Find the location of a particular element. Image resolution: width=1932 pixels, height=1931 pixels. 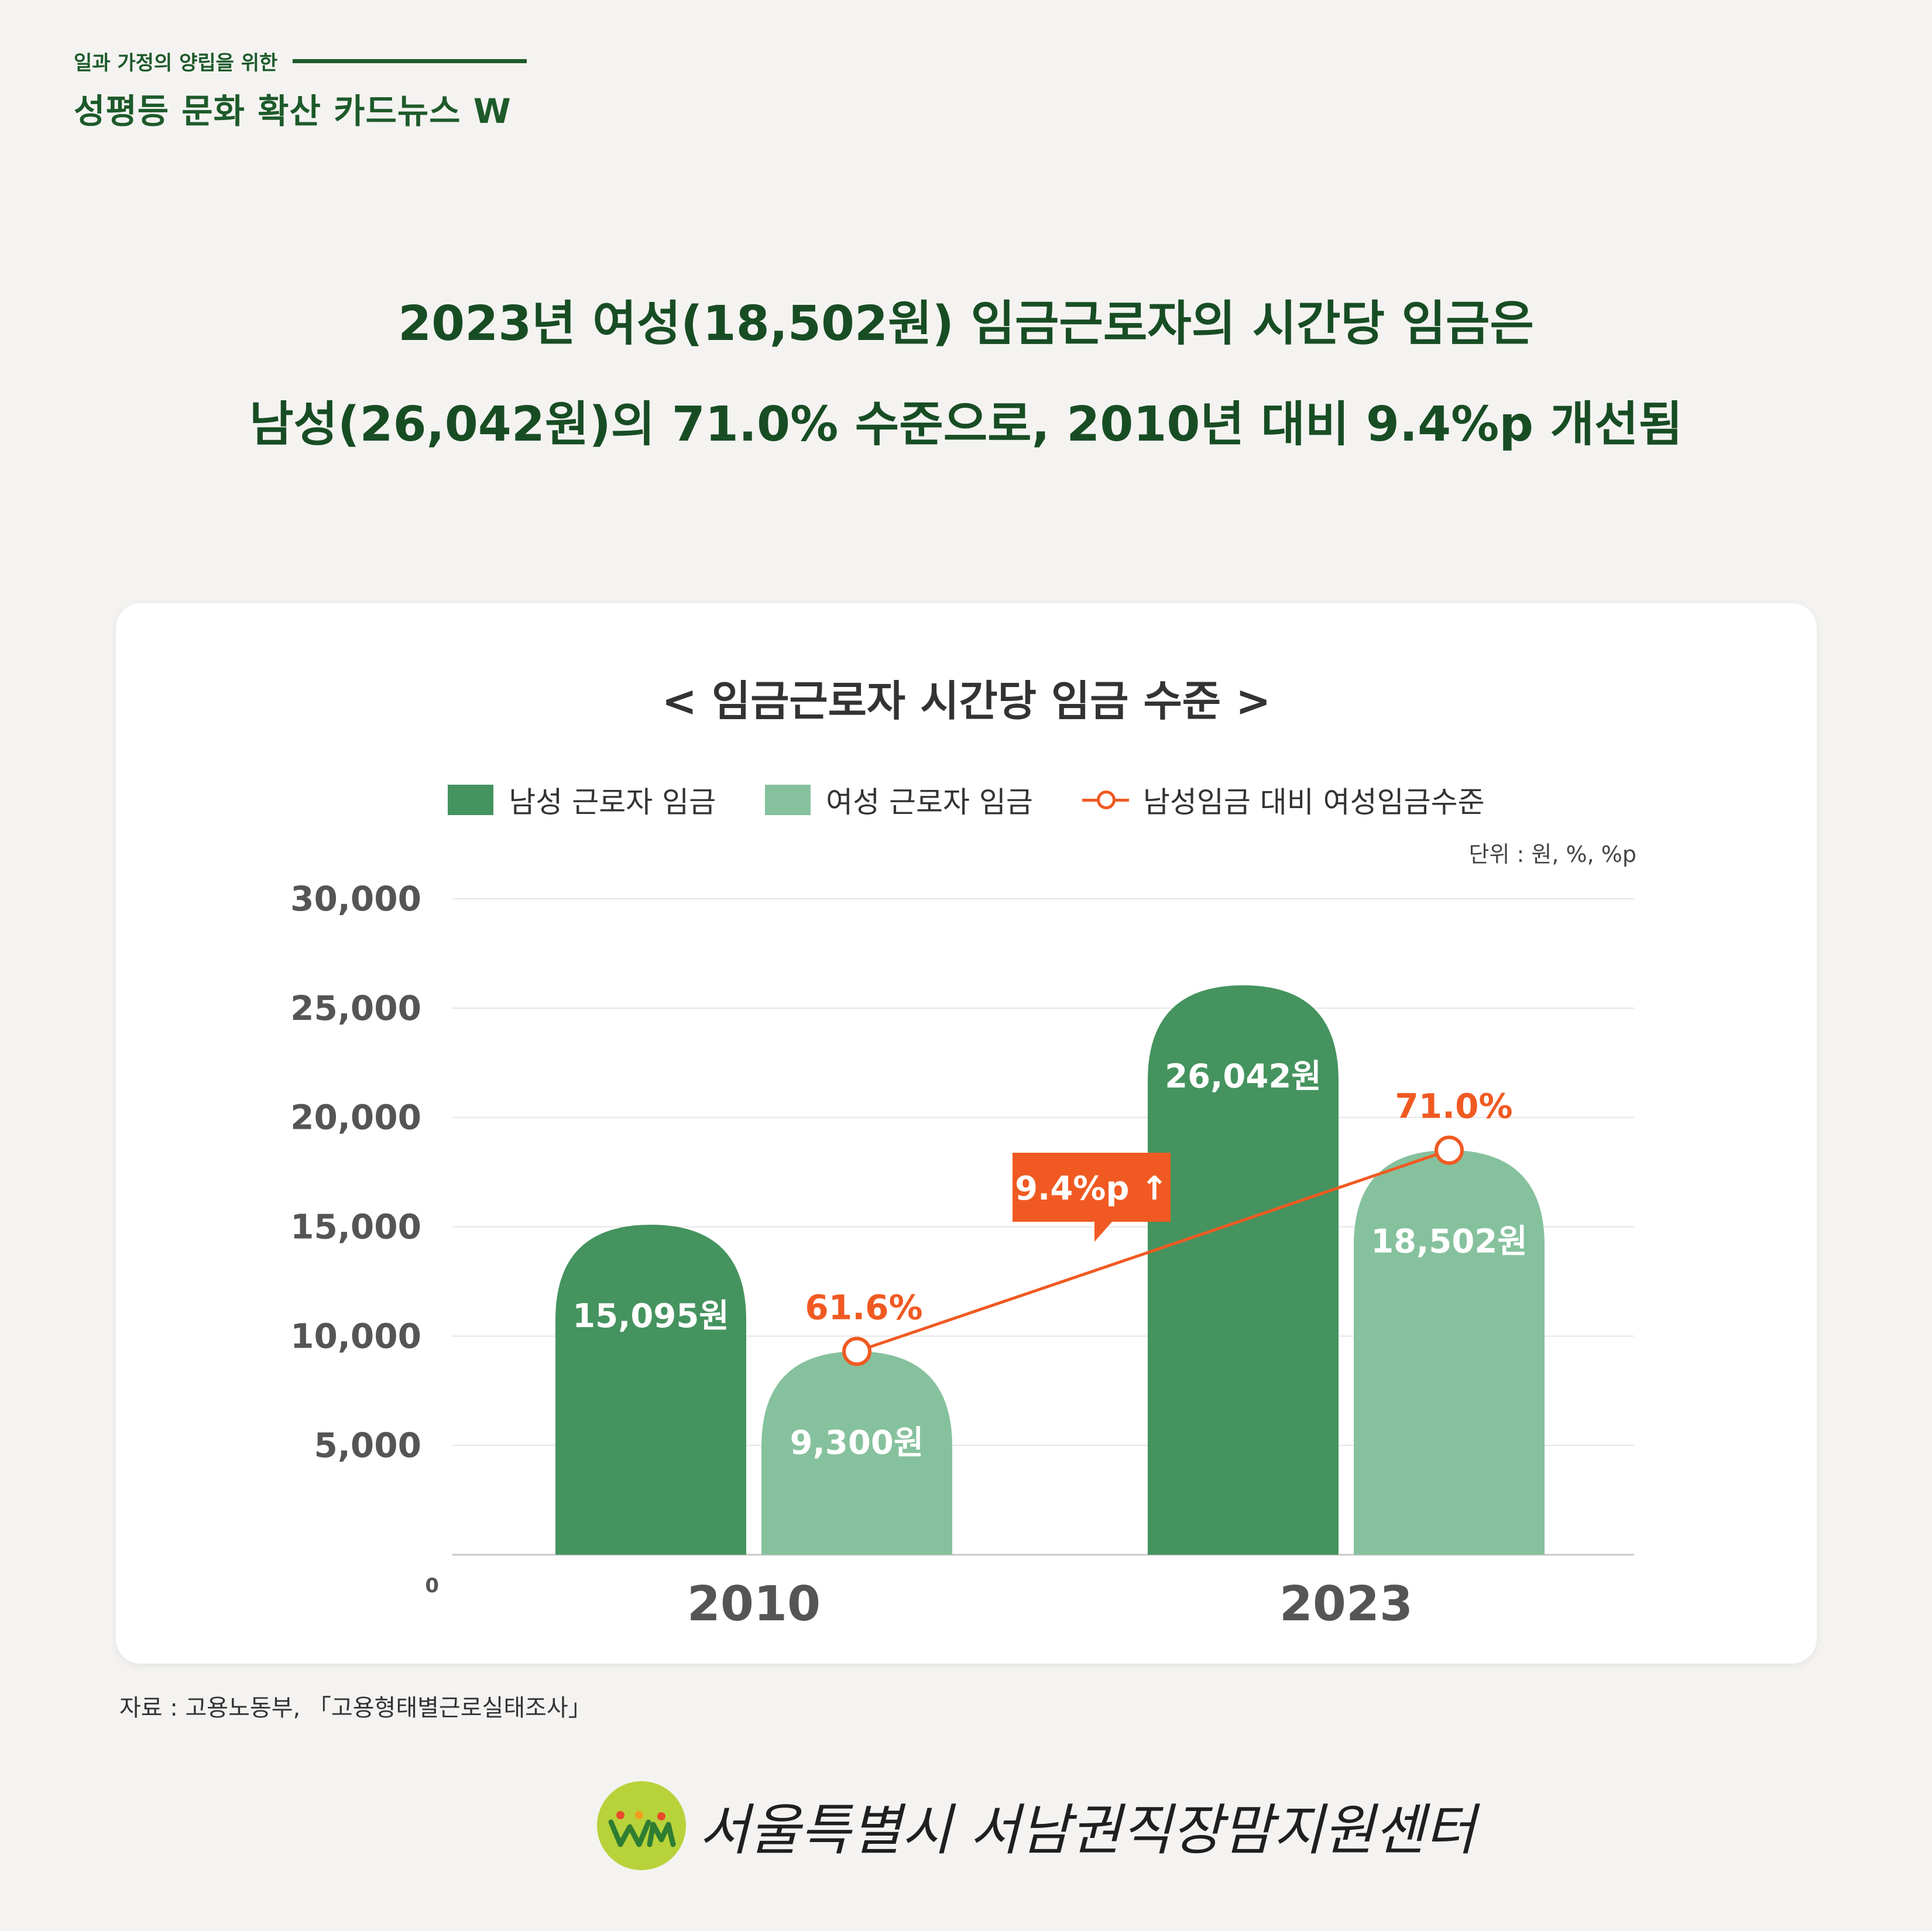

source-note: 자료 : 고용노동부, 「고용형태별근로실태조사」 is located at coordinates (355, 1709).